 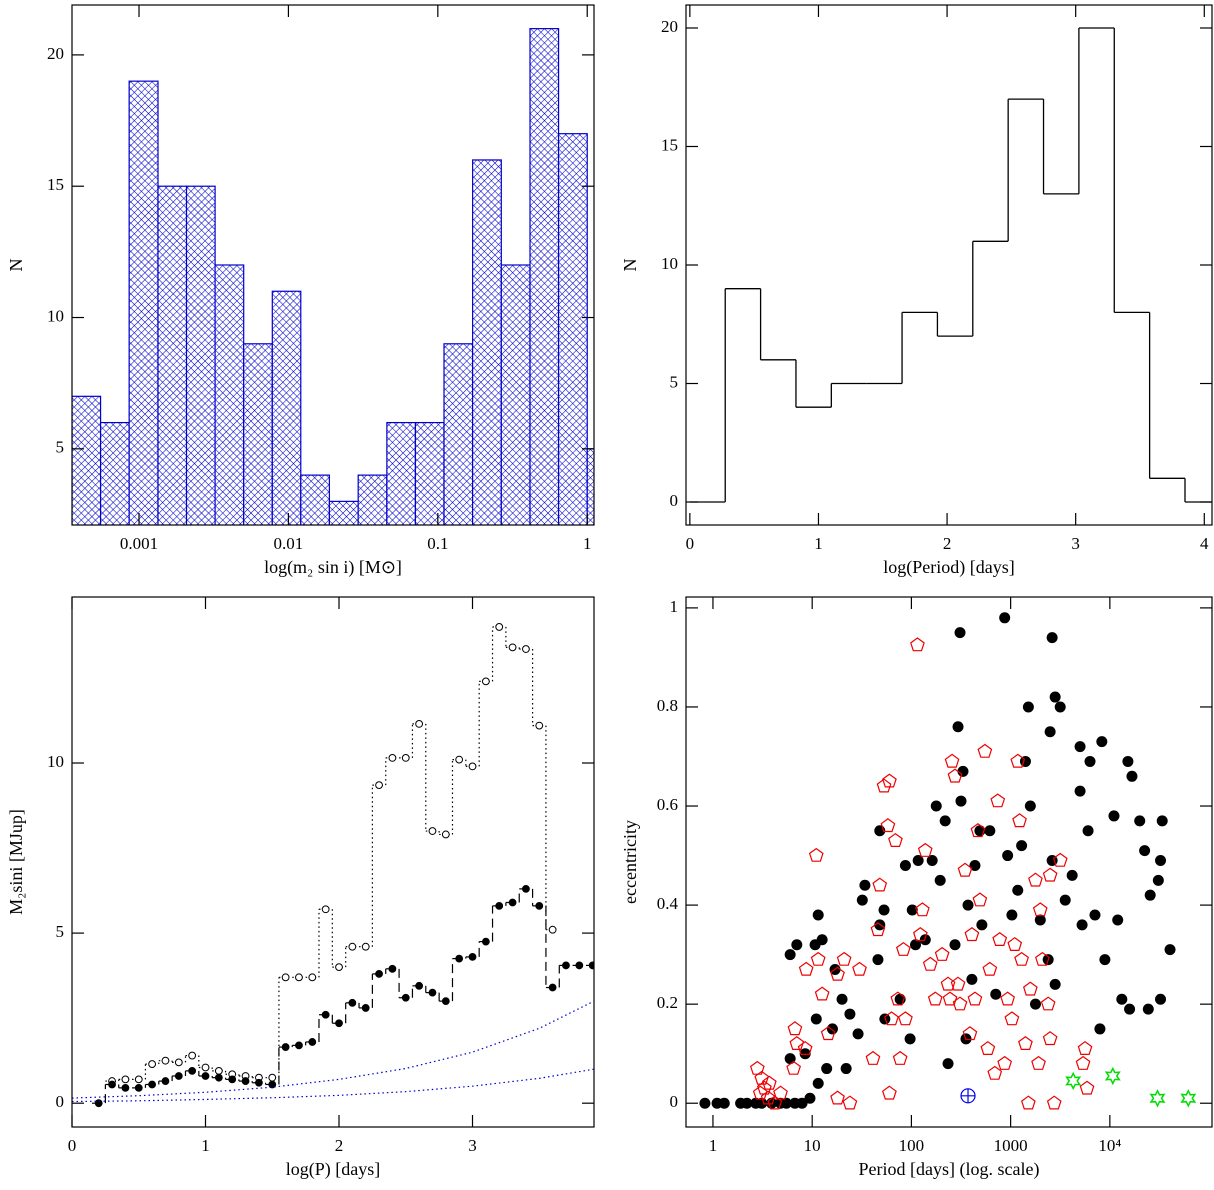 What do you see at coordinates (55, 53) in the screenshot?
I see `y-tick-label: 20` at bounding box center [55, 53].